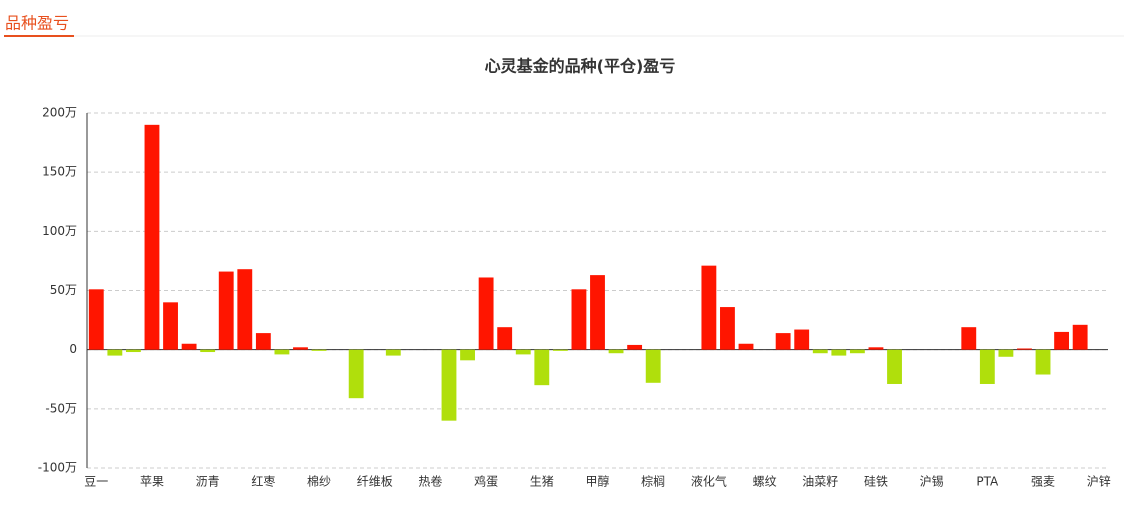 This screenshot has width=1124, height=514. I want to click on y-tick-label: 100万, so click(59, 231).